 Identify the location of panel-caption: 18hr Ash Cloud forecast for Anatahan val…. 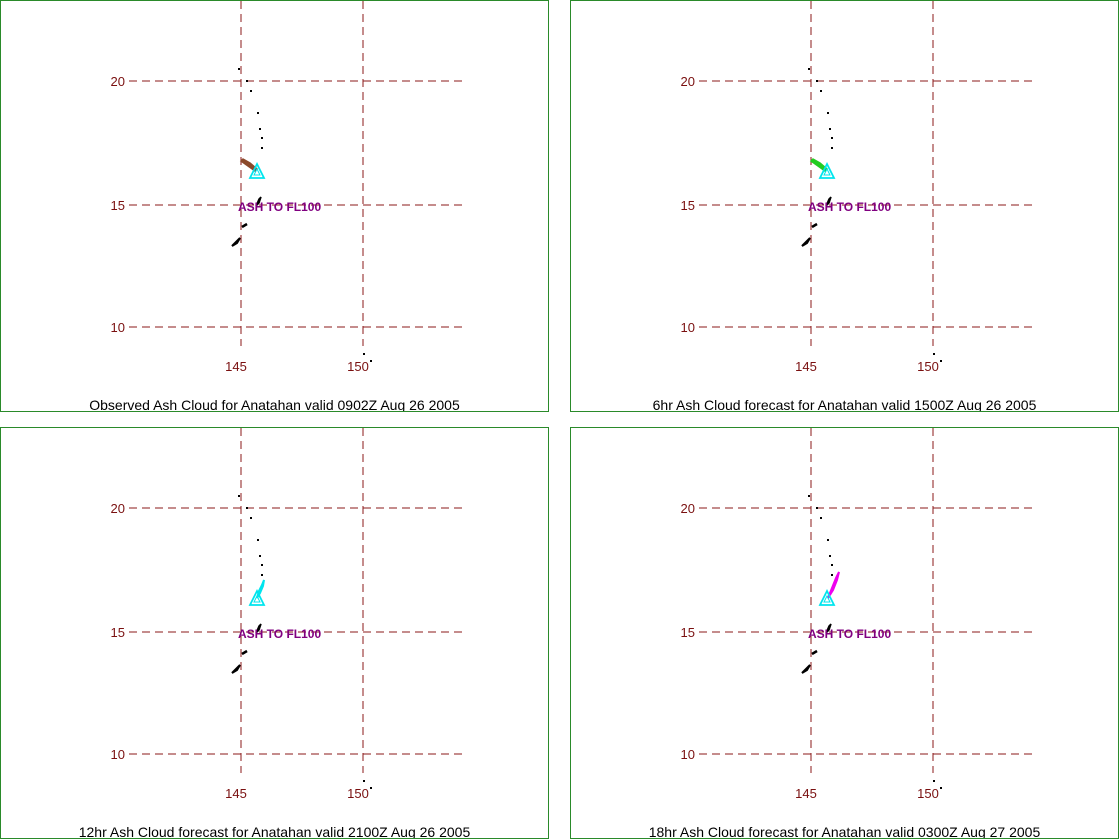
(844, 831).